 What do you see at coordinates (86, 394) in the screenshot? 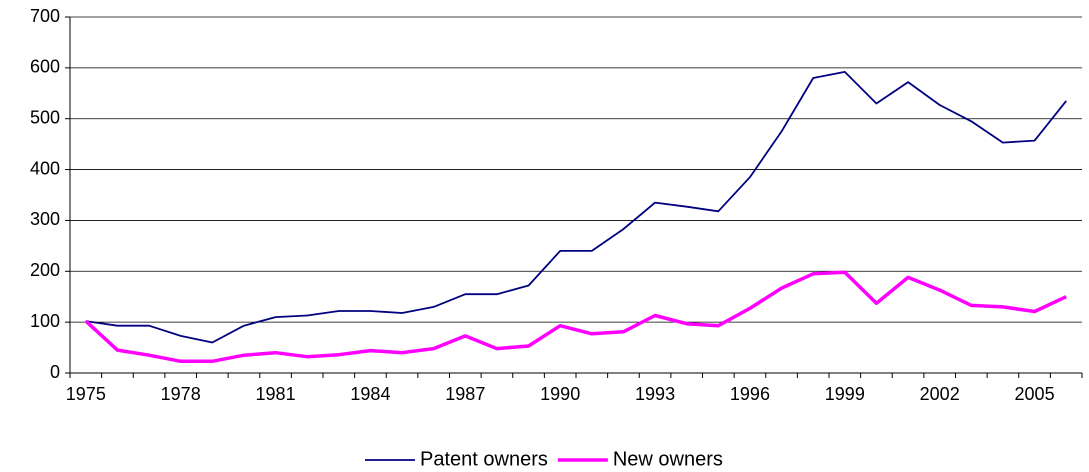
I see `x-tick-label: 1975` at bounding box center [86, 394].